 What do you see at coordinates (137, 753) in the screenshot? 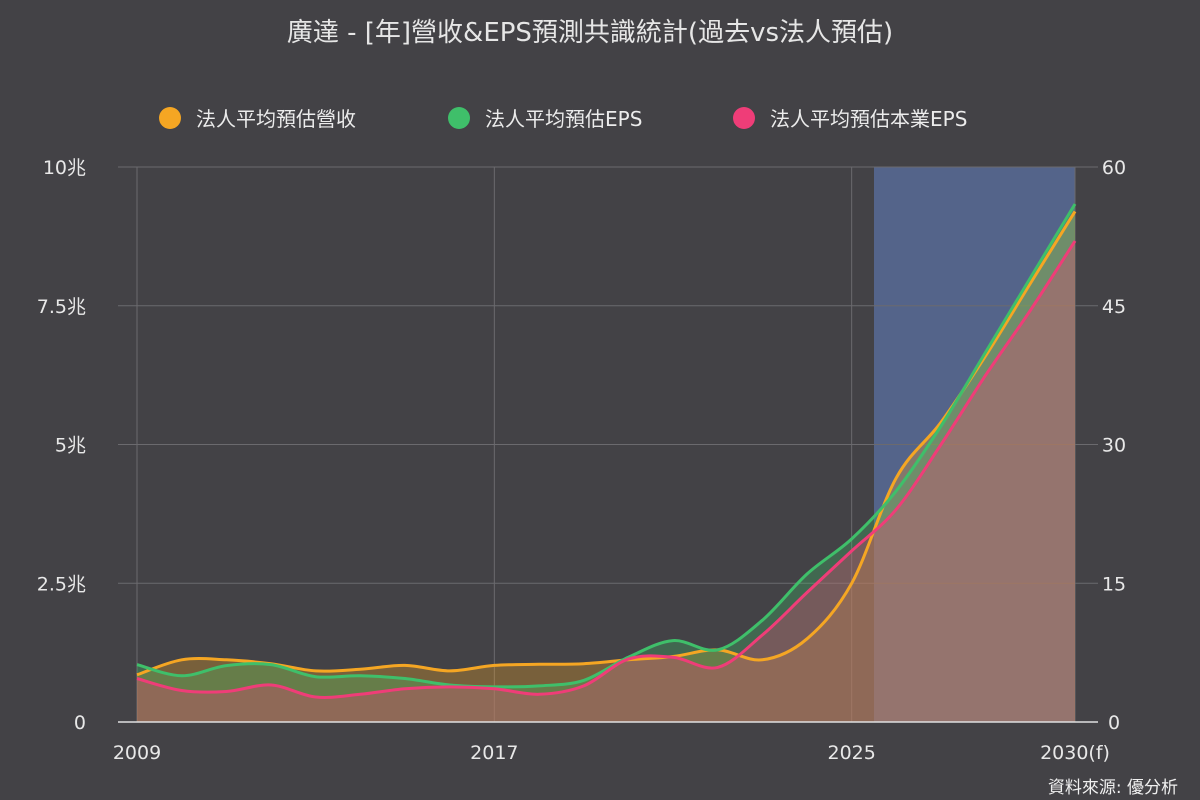
I see `x-tick-label: 2009` at bounding box center [137, 753].